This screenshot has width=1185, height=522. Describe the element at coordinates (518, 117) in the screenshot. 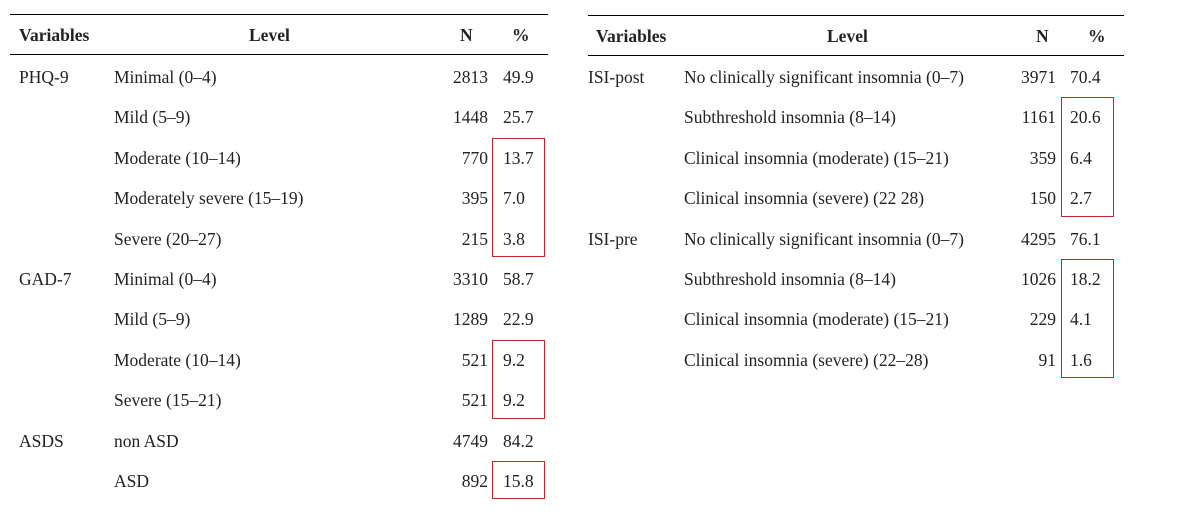

I see `cell-pct: 25.7` at that location.